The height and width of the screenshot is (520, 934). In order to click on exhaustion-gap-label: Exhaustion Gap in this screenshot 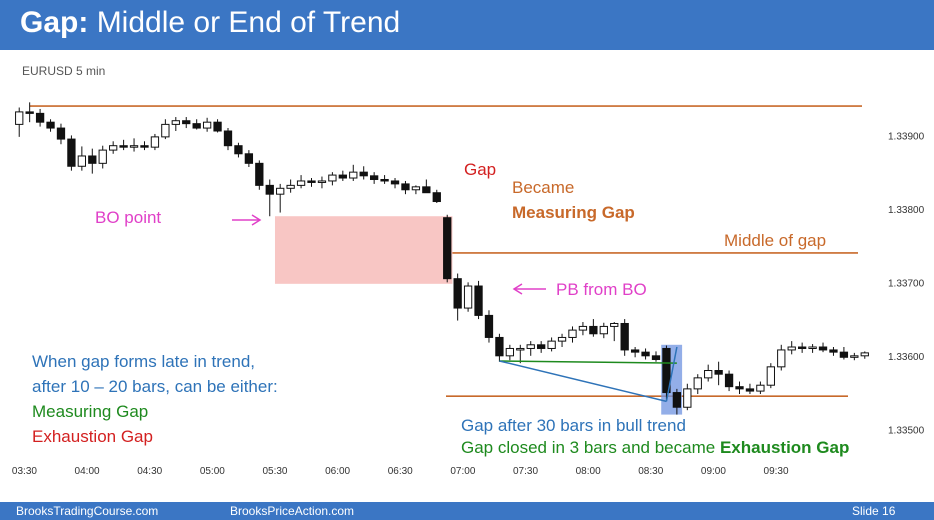, I will do `click(784, 447)`.